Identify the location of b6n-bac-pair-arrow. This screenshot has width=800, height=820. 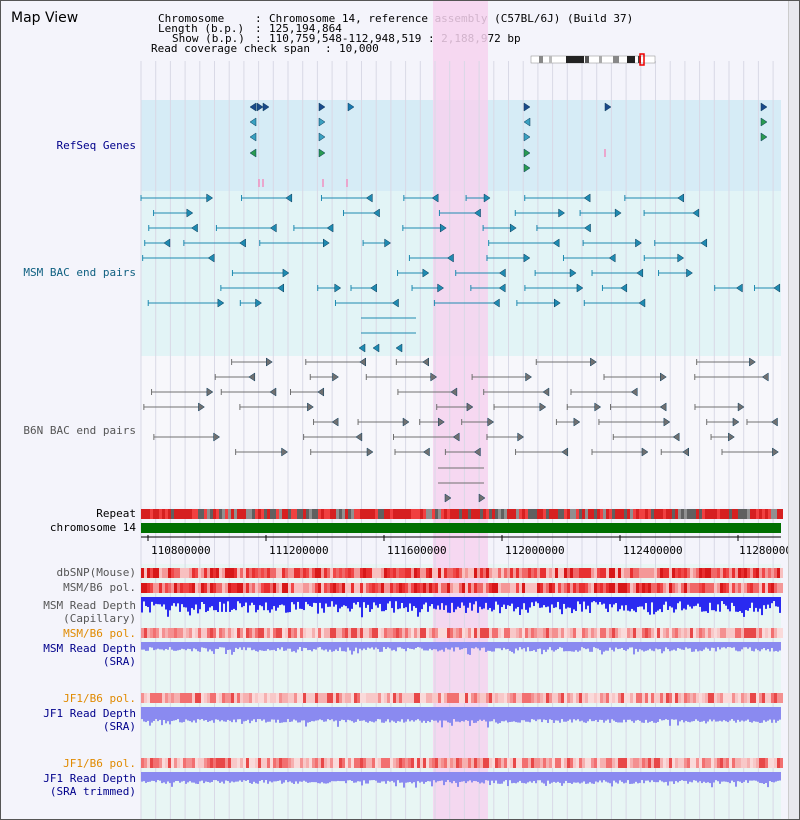
(321, 392).